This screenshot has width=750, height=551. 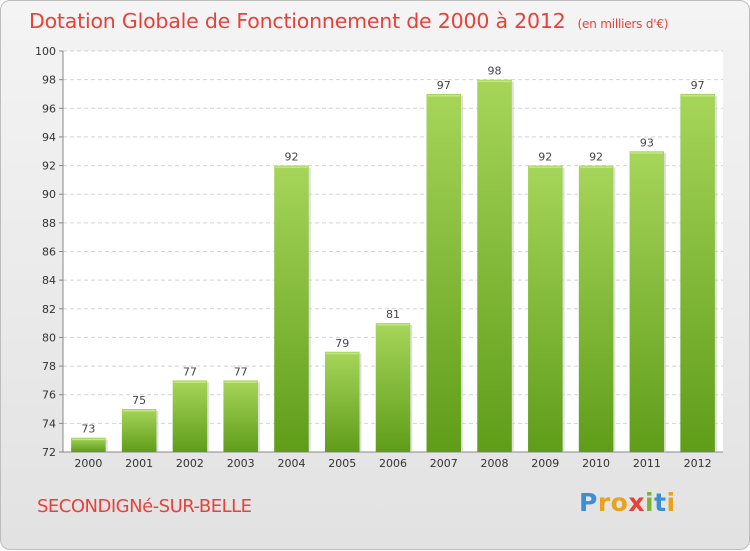 I want to click on y-tick-label: 74, so click(x=49, y=423).